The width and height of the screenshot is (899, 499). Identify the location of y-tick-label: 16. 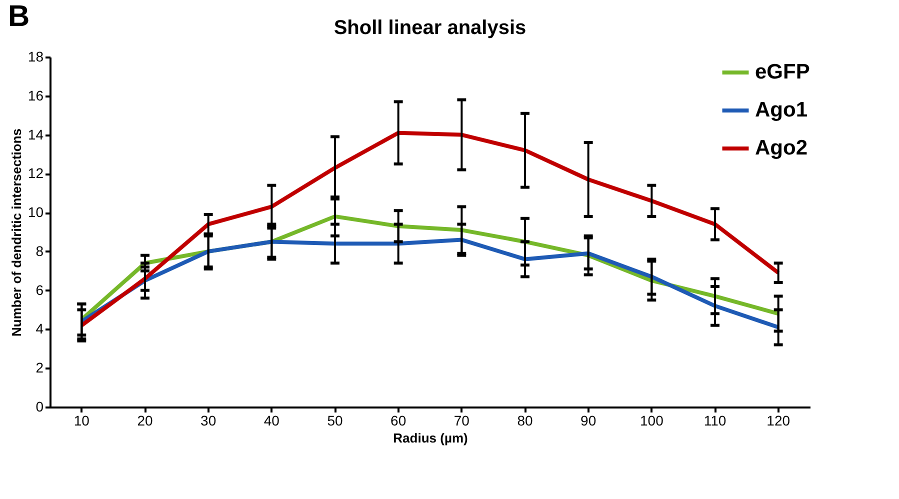
(36, 95).